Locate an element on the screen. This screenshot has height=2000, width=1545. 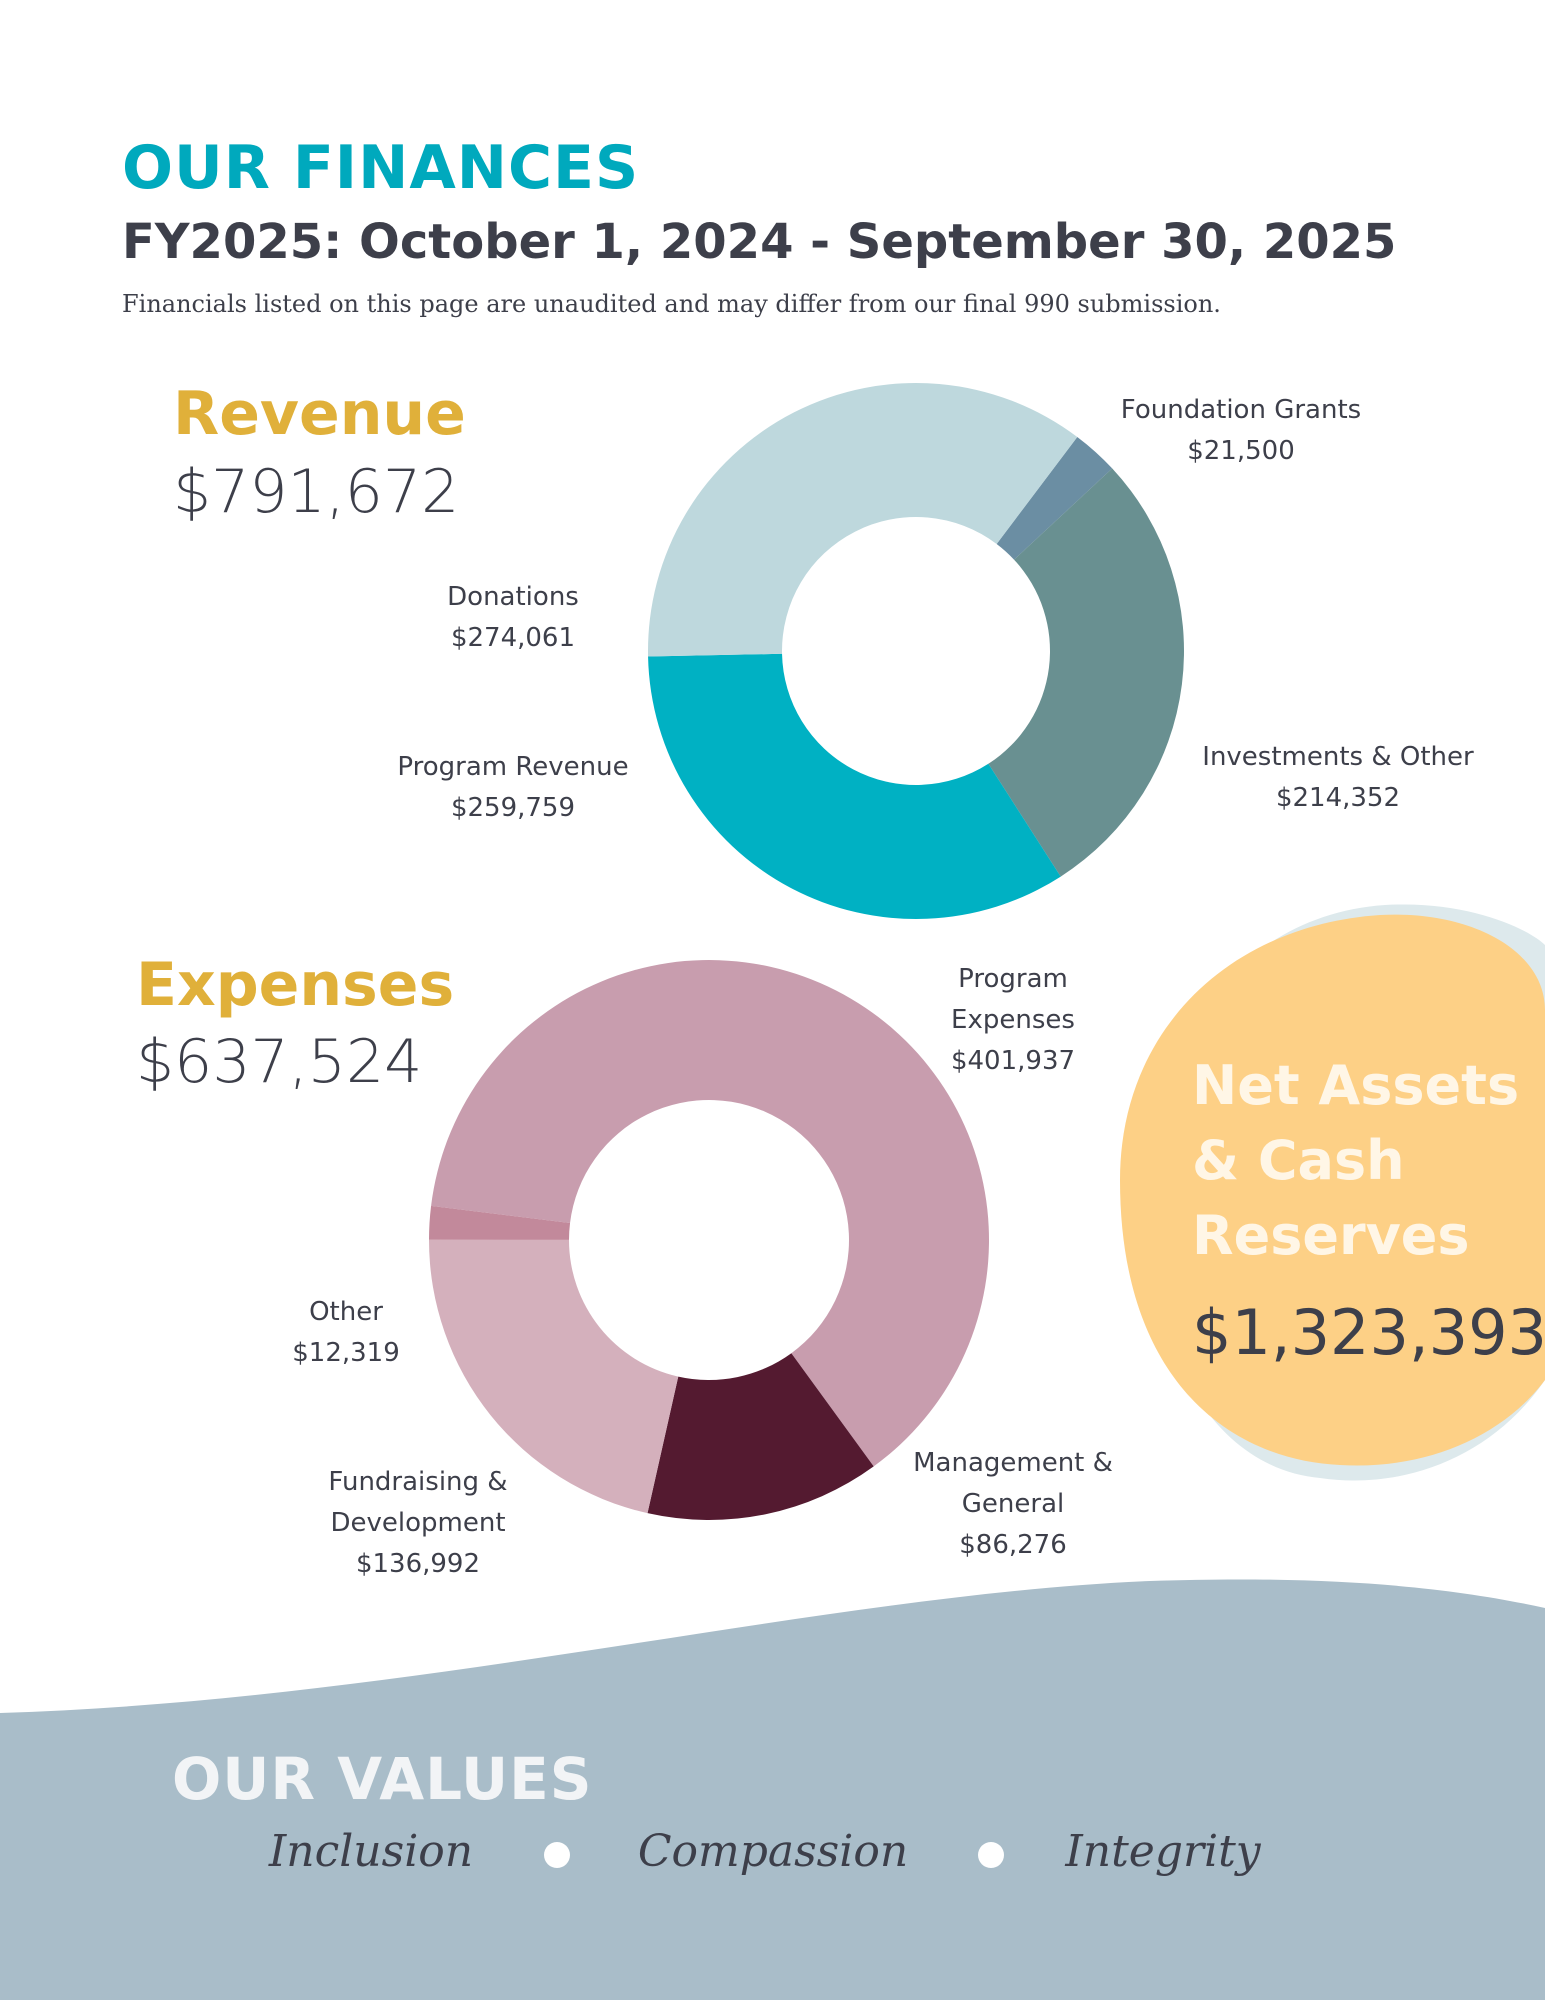
expenses-donut-chart is located at coordinates (709, 1240).